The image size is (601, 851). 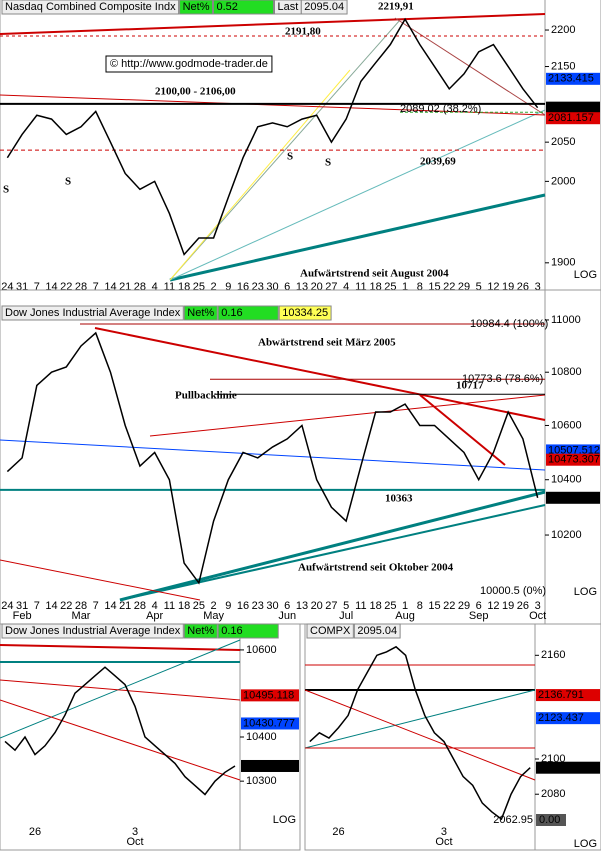 What do you see at coordinates (508, 606) in the screenshot?
I see `x-tick-label: 19` at bounding box center [508, 606].